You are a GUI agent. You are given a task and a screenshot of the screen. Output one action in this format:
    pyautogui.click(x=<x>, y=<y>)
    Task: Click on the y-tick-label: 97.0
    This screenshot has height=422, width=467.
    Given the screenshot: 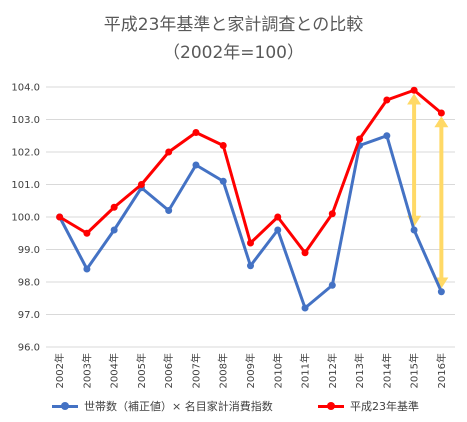 What is the action you would take?
    pyautogui.click(x=29, y=315)
    